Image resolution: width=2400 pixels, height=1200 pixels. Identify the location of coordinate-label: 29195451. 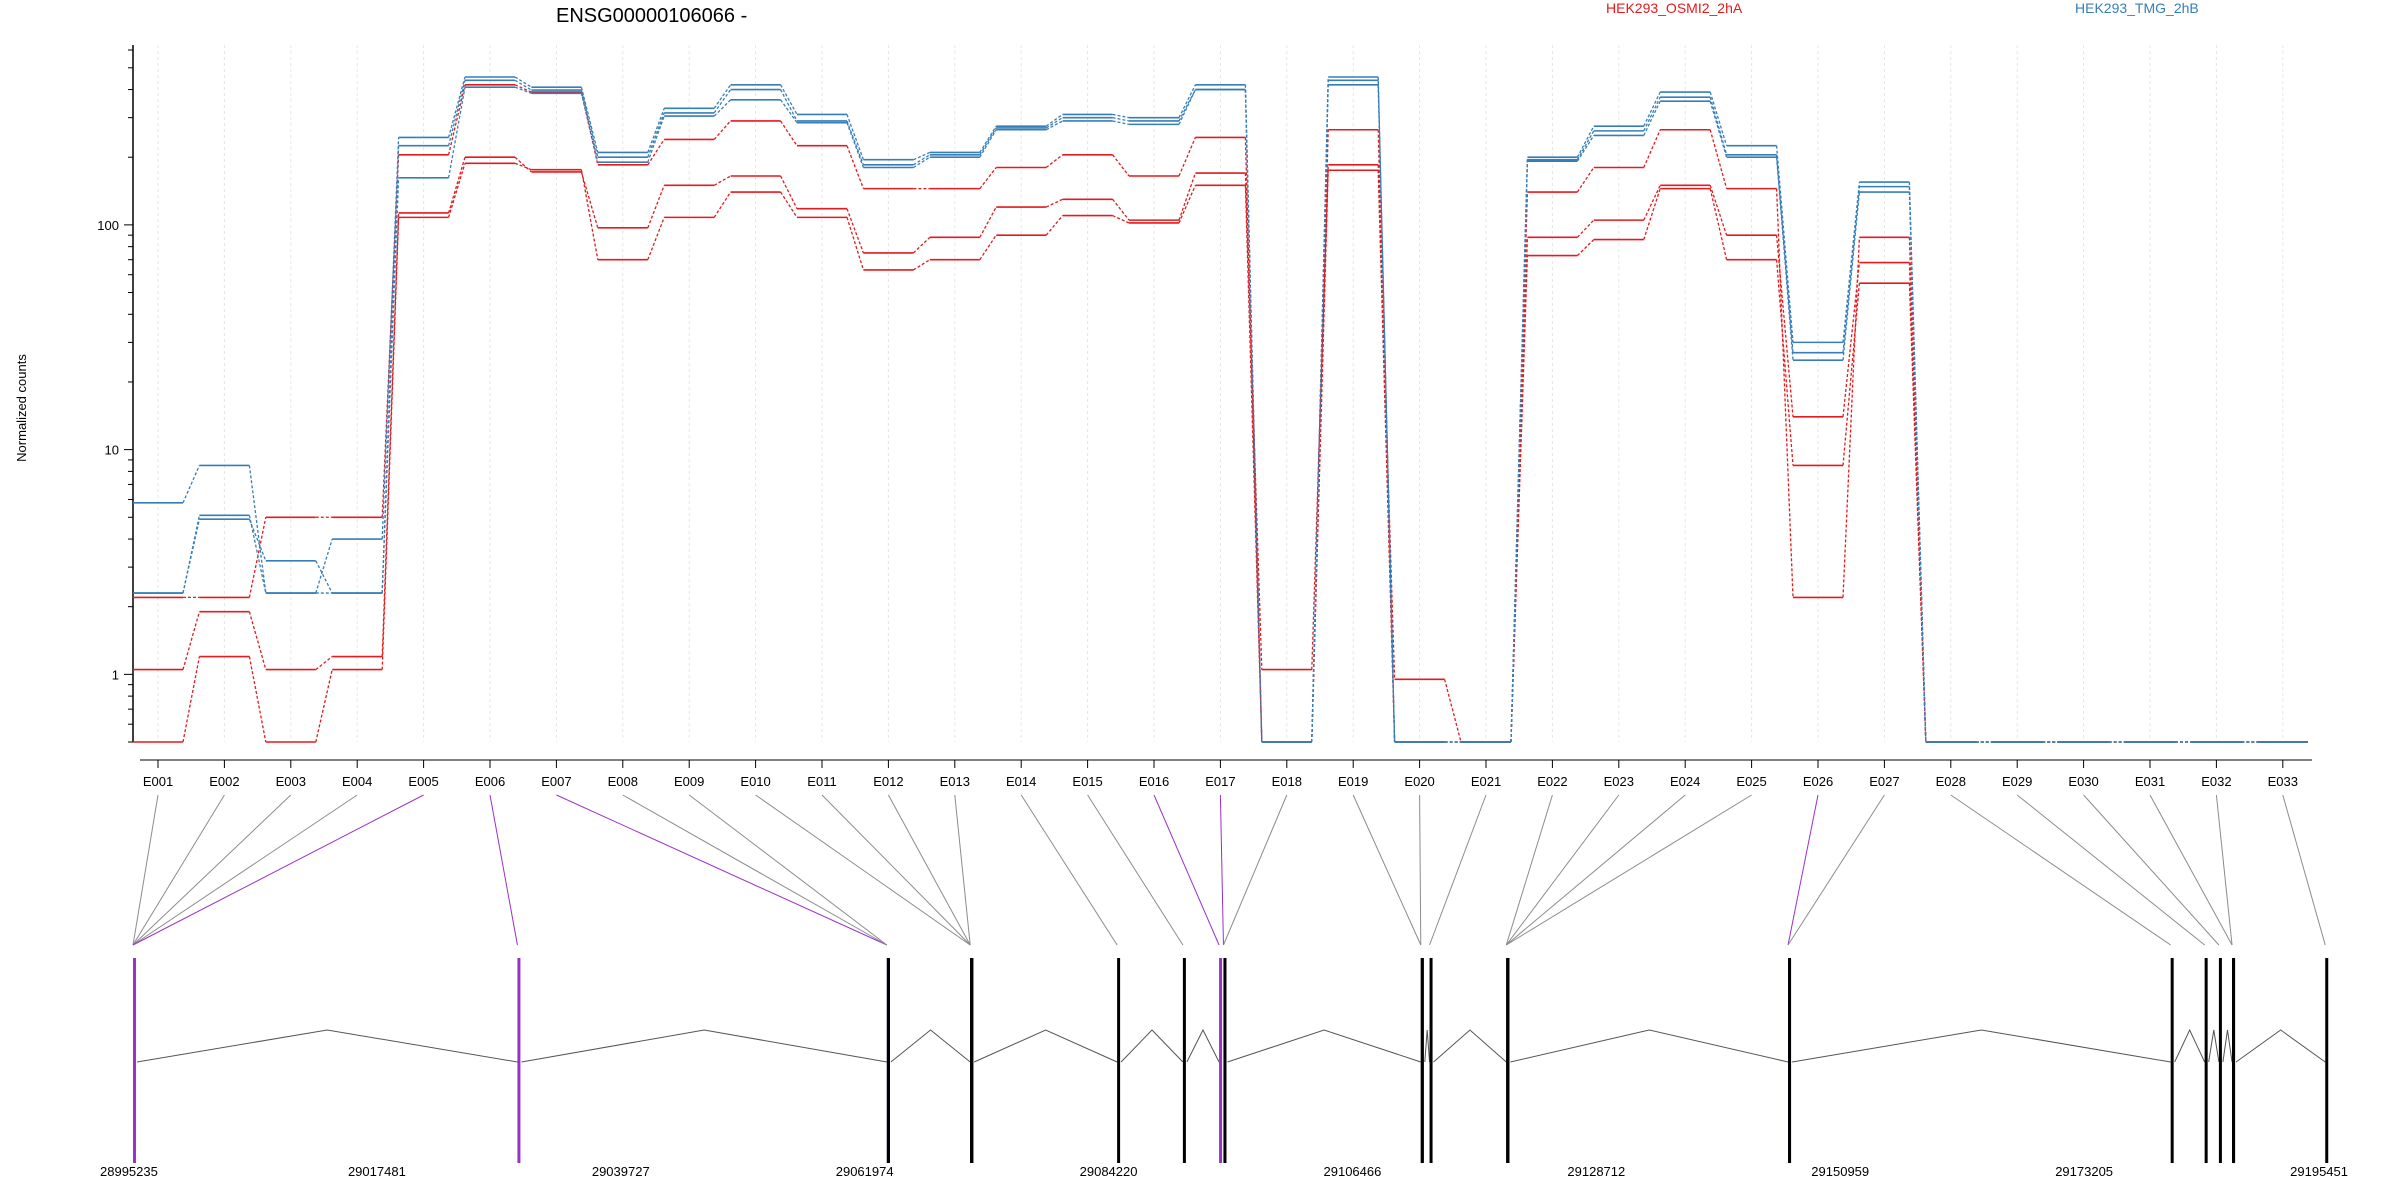
(2319, 1171).